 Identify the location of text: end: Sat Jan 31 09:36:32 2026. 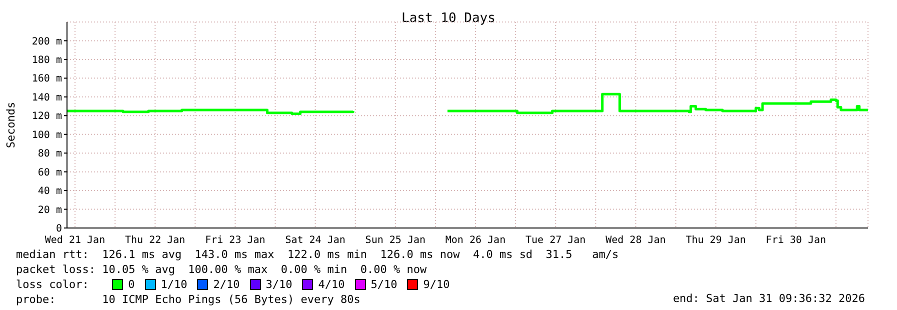
(768, 298).